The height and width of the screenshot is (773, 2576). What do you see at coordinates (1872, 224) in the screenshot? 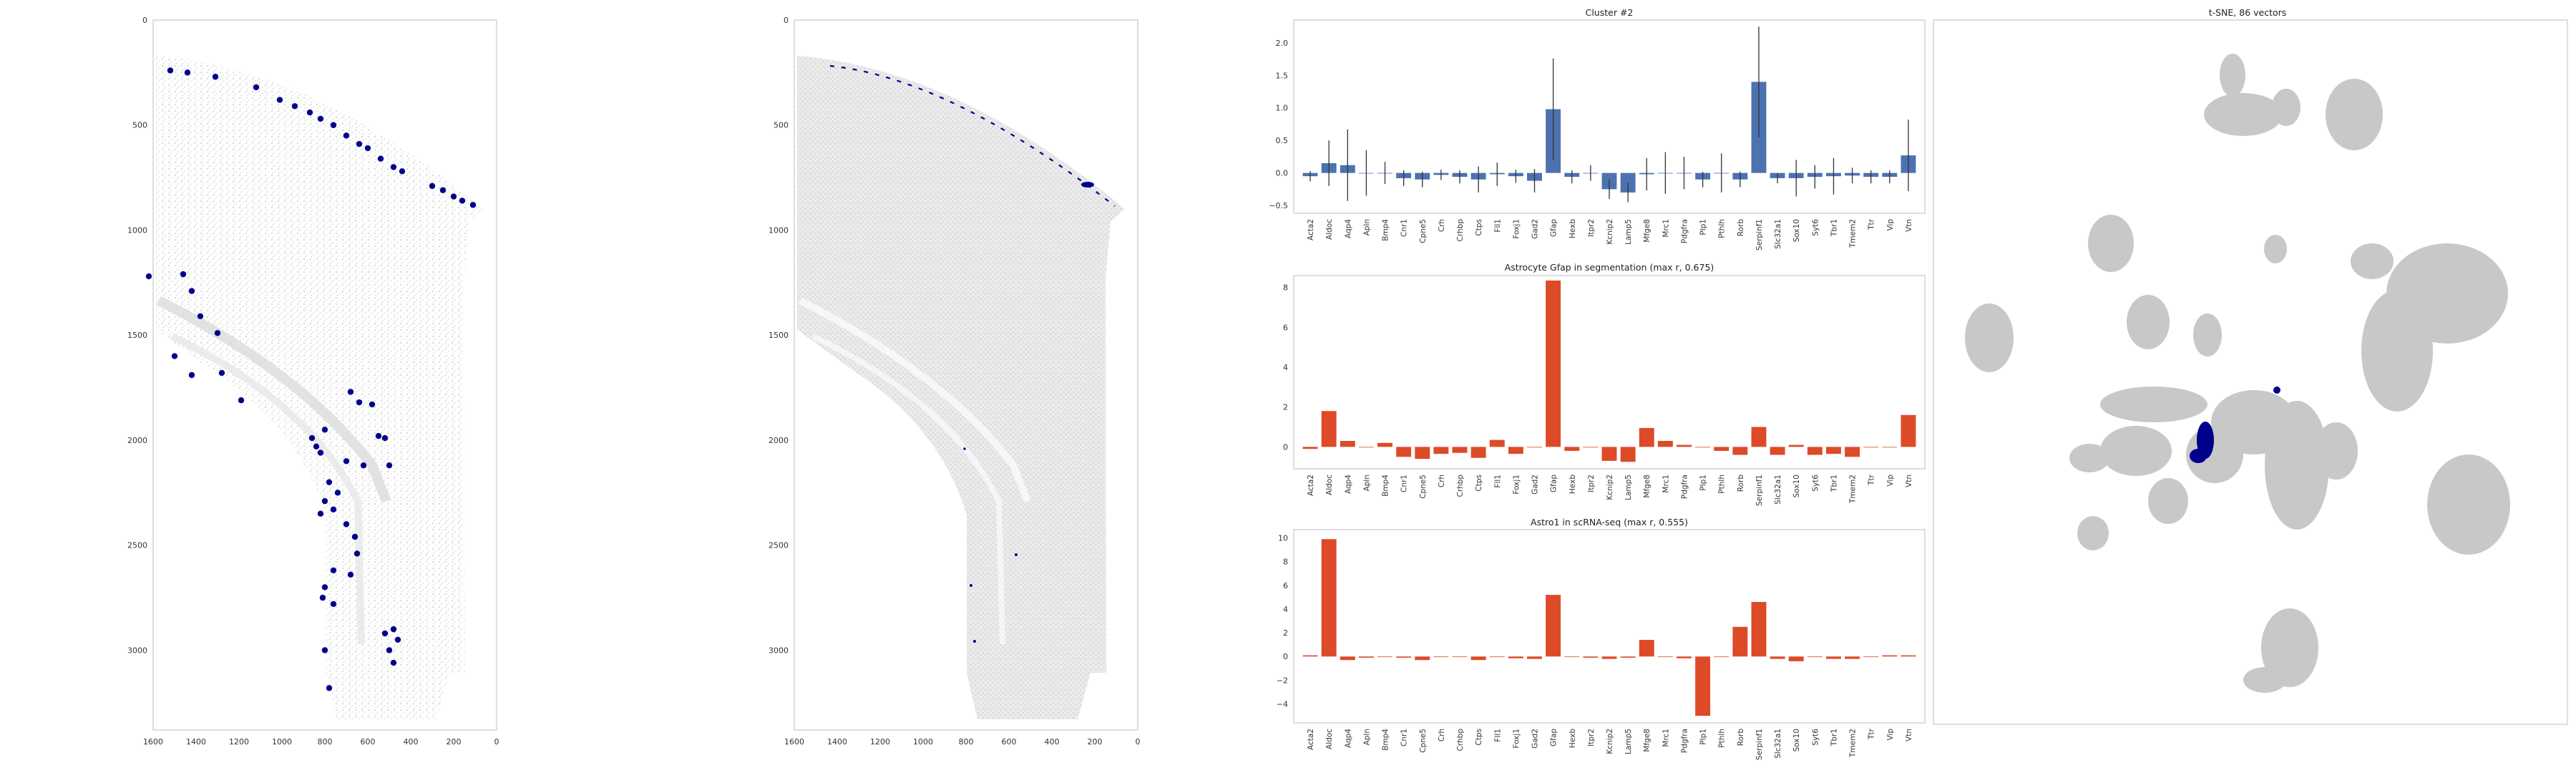
I see `gene-tick-label: Ttr` at bounding box center [1872, 224].